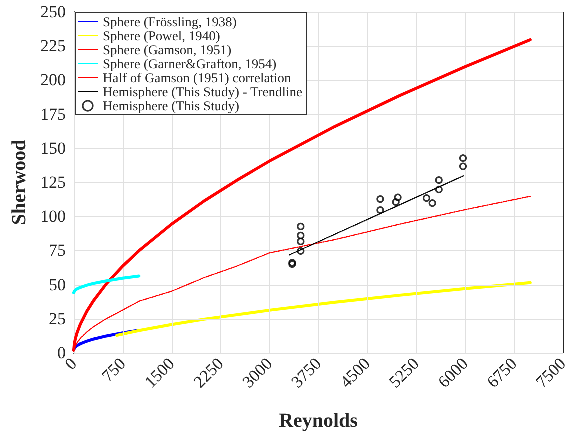  I want to click on legend-label: Sphere (Gamson, 1951), so click(167, 50).